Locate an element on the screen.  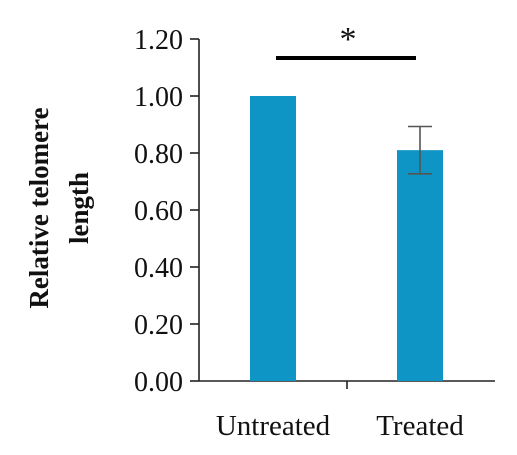
y-tick-label: 1.00 is located at coordinates (158, 97).